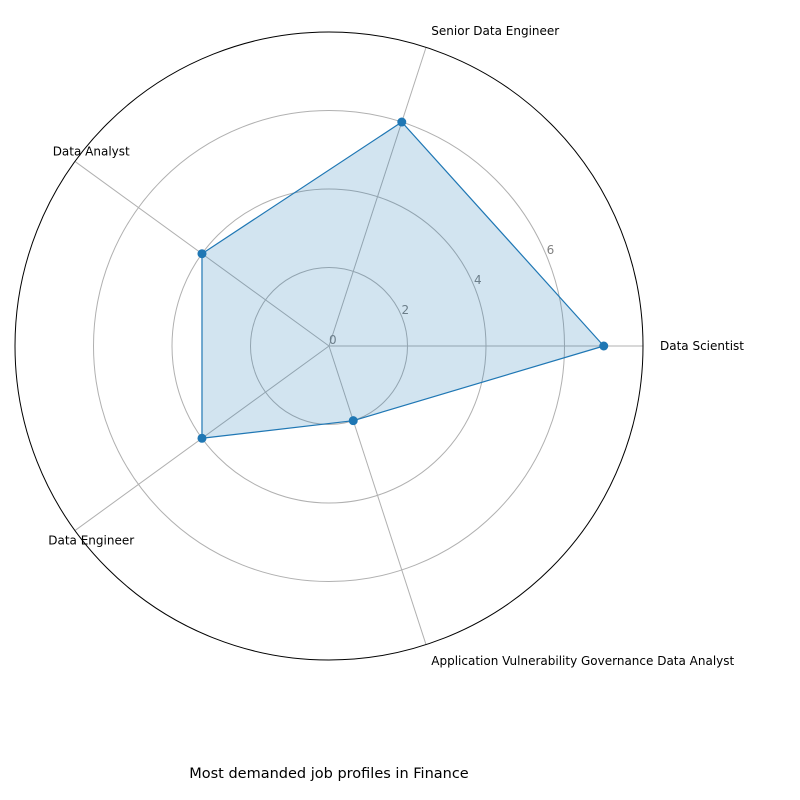 The height and width of the screenshot is (800, 800). Describe the element at coordinates (441, 295) in the screenshot. I see `radial-tick-labels: 0 2 4 6` at that location.